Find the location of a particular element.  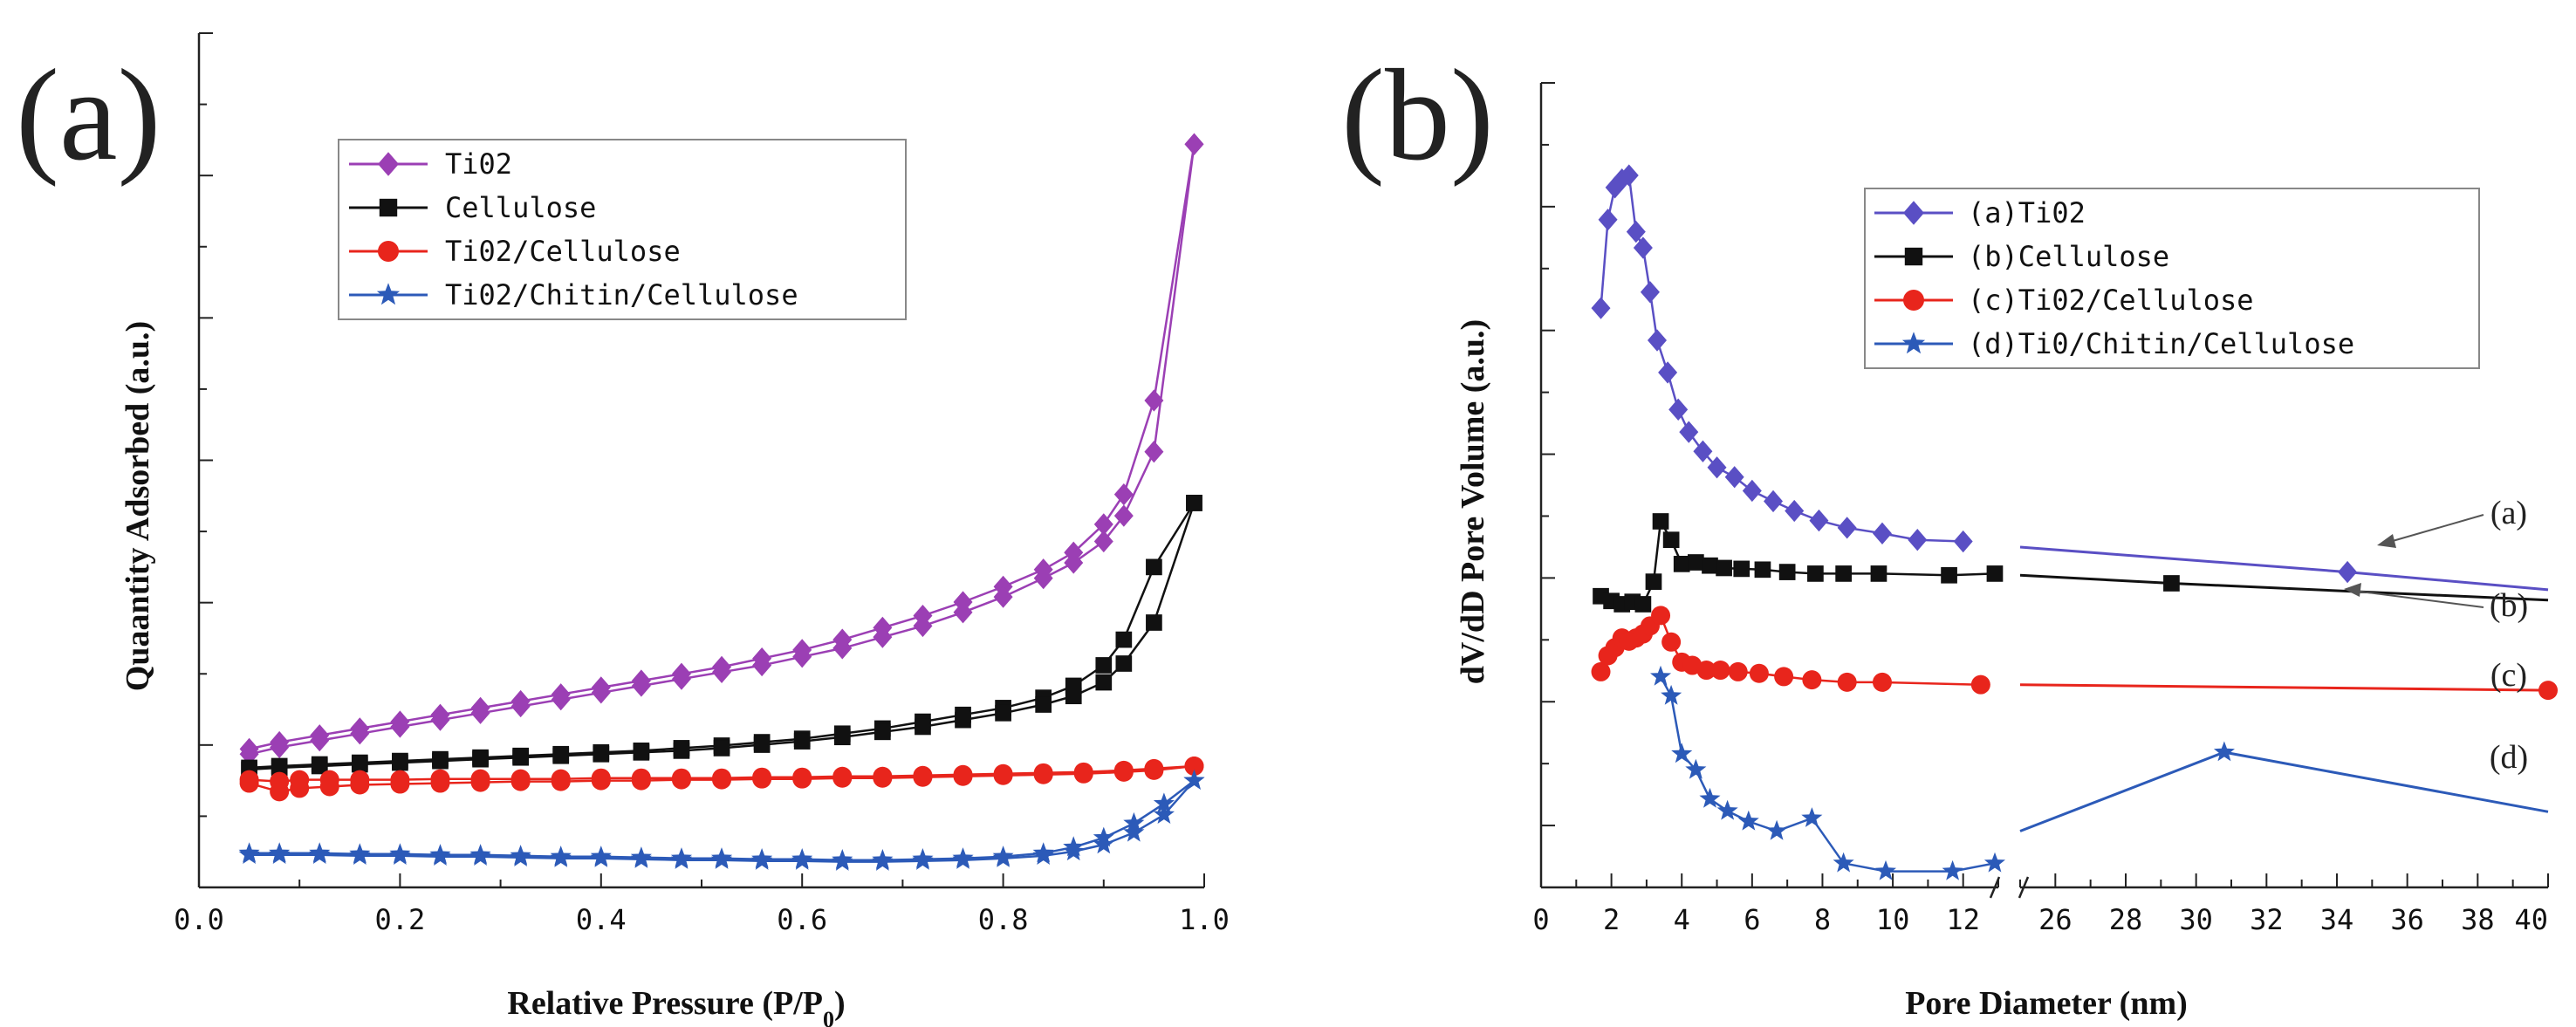

panel-b-x-tick-label: 32 is located at coordinates (2267, 919).